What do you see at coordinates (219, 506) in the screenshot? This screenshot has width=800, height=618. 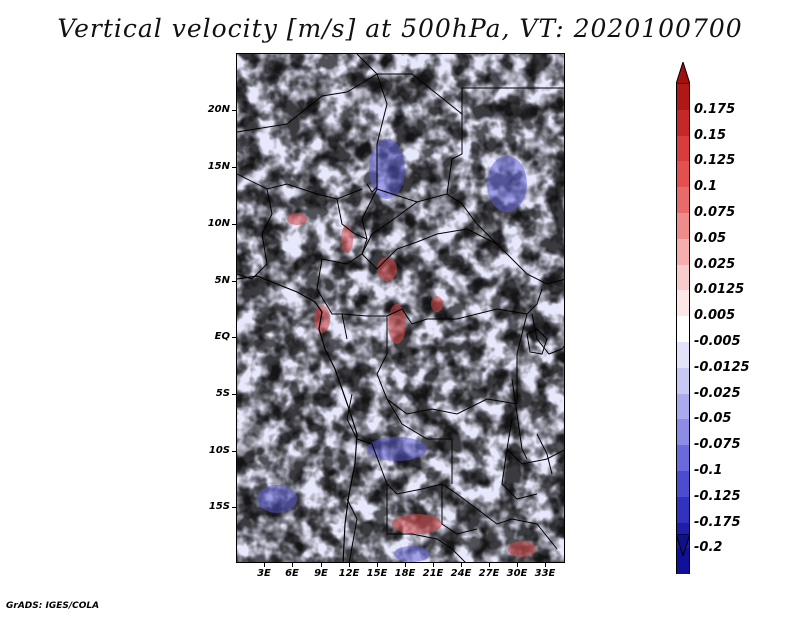 I see `lat-label: 15S` at bounding box center [219, 506].